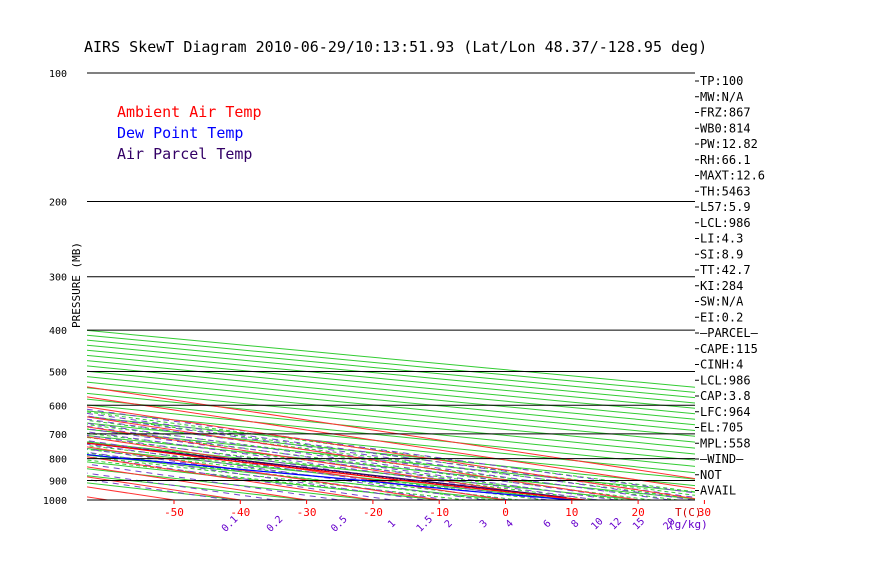 The image size is (870, 564). Describe the element at coordinates (711, 475) in the screenshot. I see `index-text: NOT` at that location.